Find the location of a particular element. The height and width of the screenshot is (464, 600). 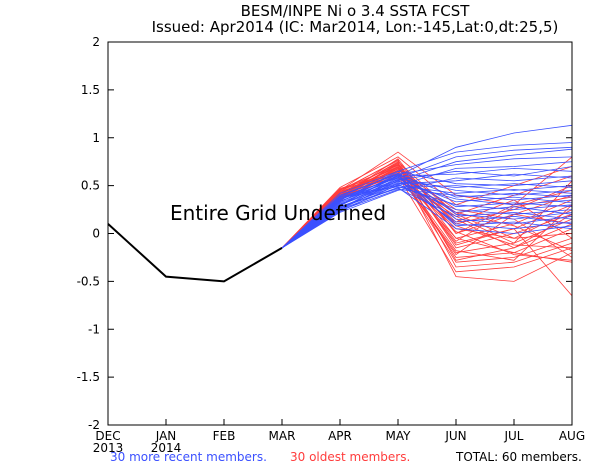

legend-total-members: TOTAL: 60 members. is located at coordinates (518, 457).